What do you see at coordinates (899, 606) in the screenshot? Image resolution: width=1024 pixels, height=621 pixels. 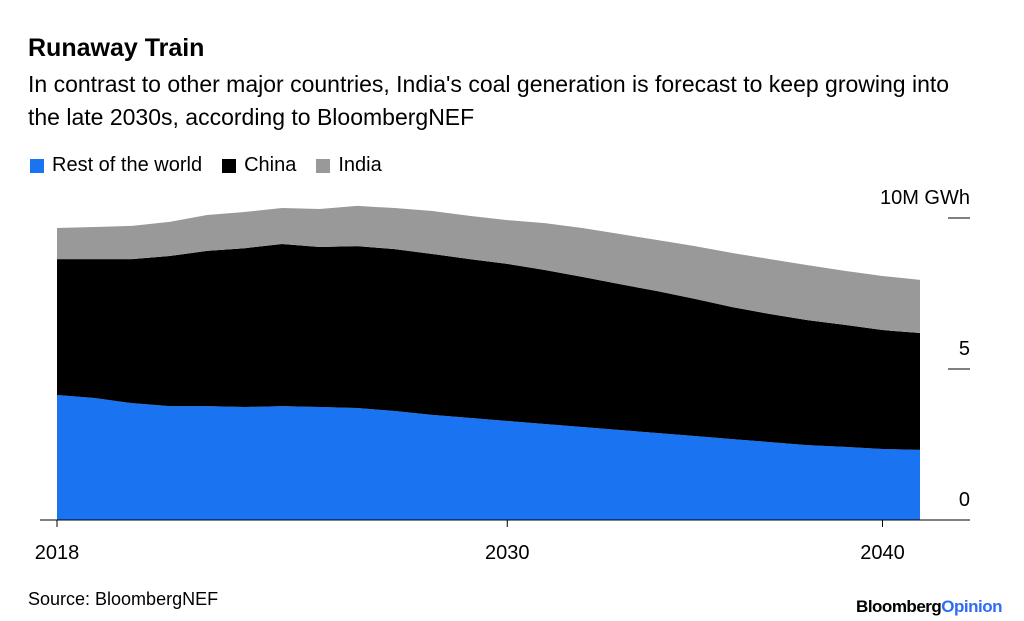 I see `brand-name: Bloomberg` at bounding box center [899, 606].